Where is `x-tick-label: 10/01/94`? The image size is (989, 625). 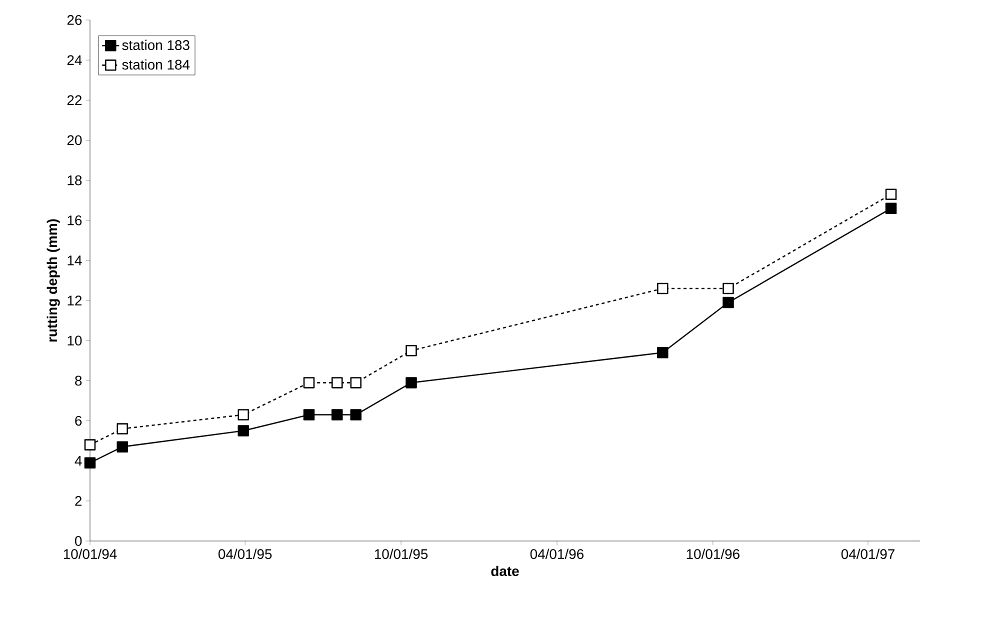 x-tick-label: 10/01/94 is located at coordinates (90, 554).